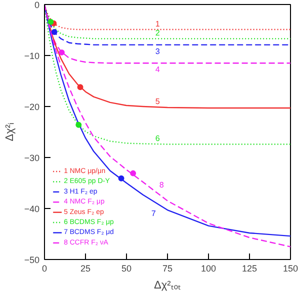 The height and width of the screenshot is (295, 298). What do you see at coordinates (250, 269) in the screenshot?
I see `x-tick-label: 125` at bounding box center [250, 269].